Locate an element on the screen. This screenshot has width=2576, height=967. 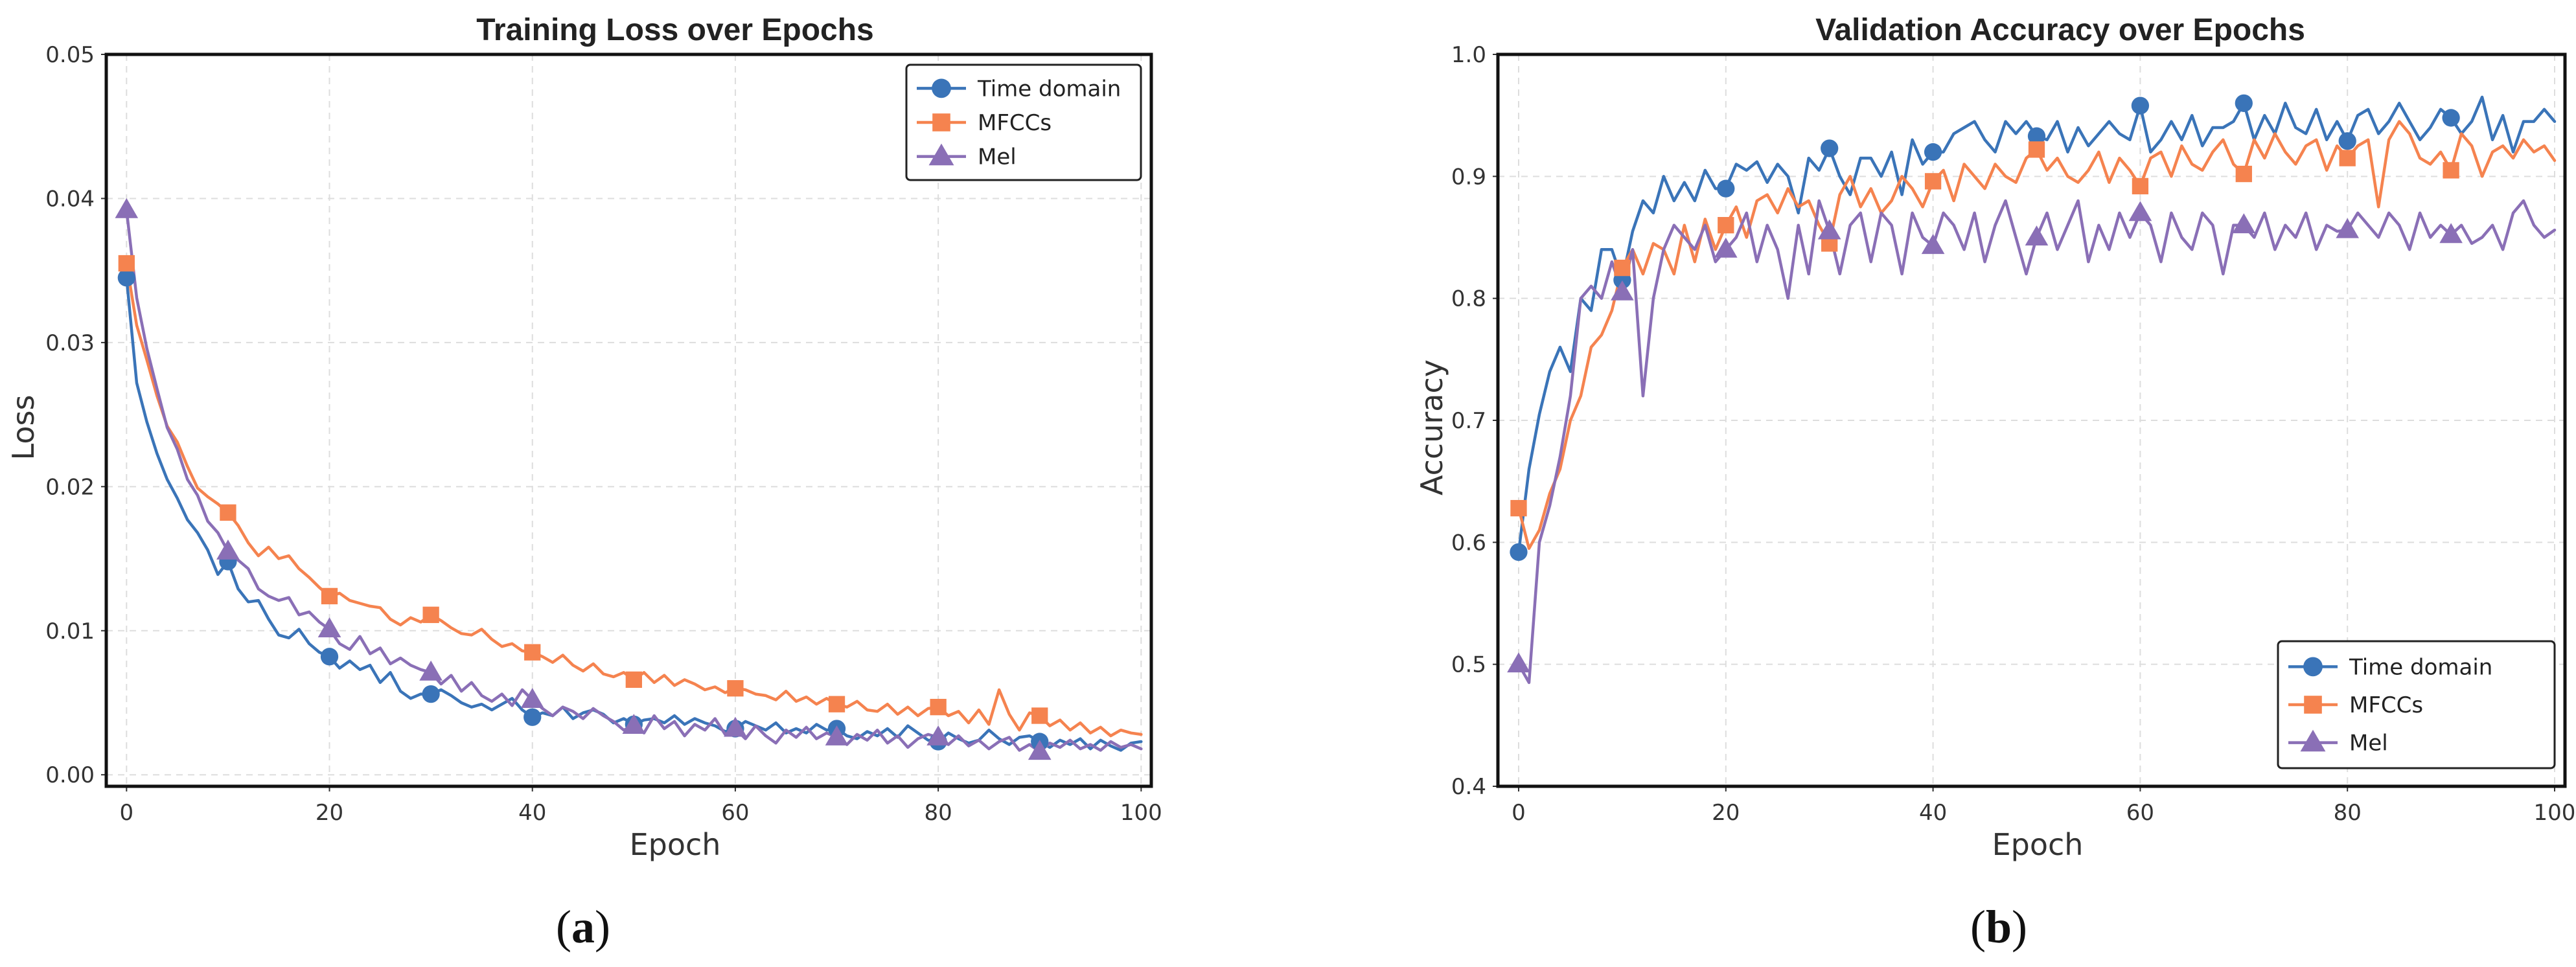
panel-label-a: (a) is located at coordinates (583, 927).